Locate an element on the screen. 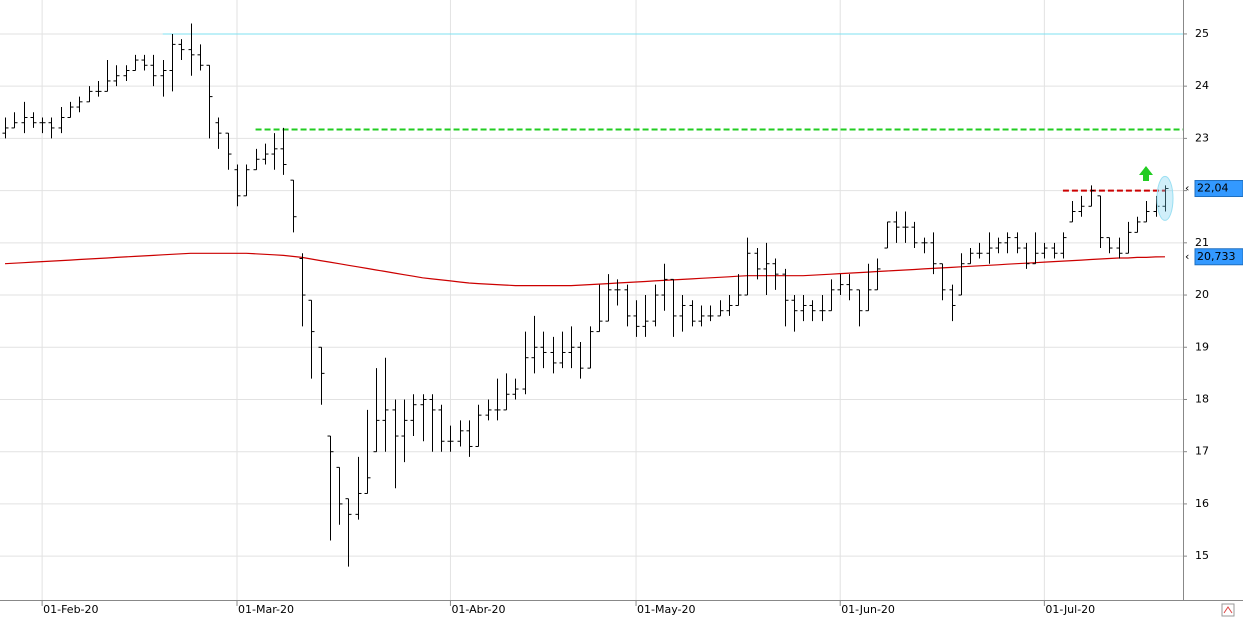 Image resolution: width=1243 pixels, height=621 pixels. y-tick-label: 15 is located at coordinates (1202, 555).